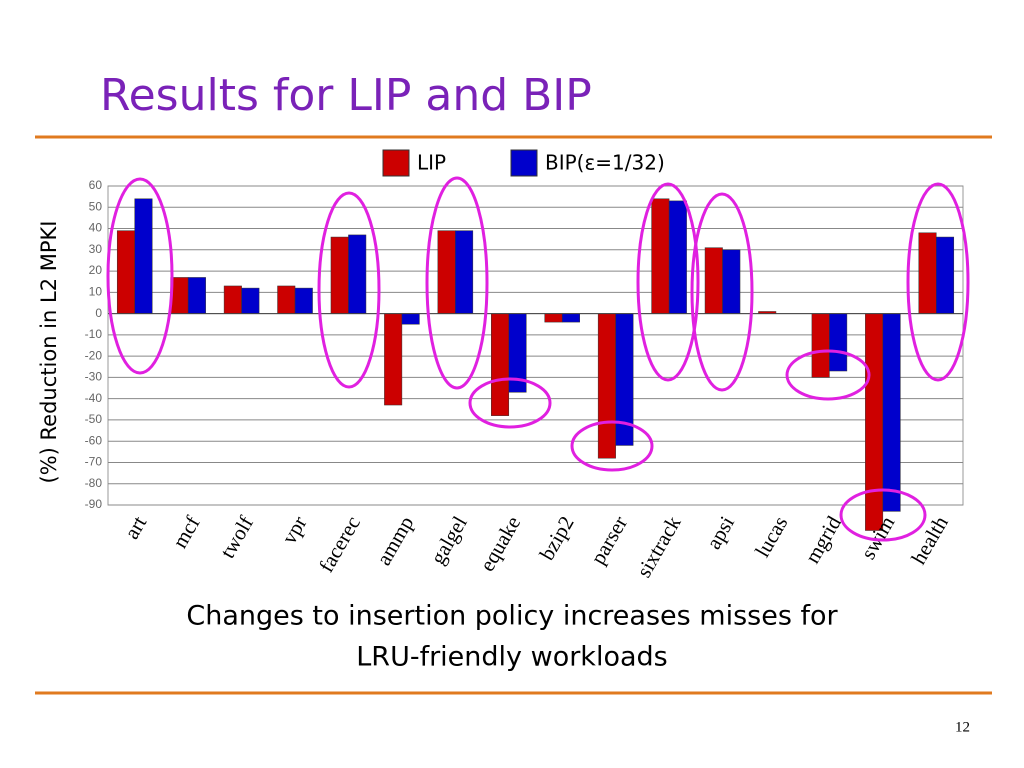 The height and width of the screenshot is (768, 1024). Describe the element at coordinates (94, 440) in the screenshot. I see `y-tick-label: -60` at that location.